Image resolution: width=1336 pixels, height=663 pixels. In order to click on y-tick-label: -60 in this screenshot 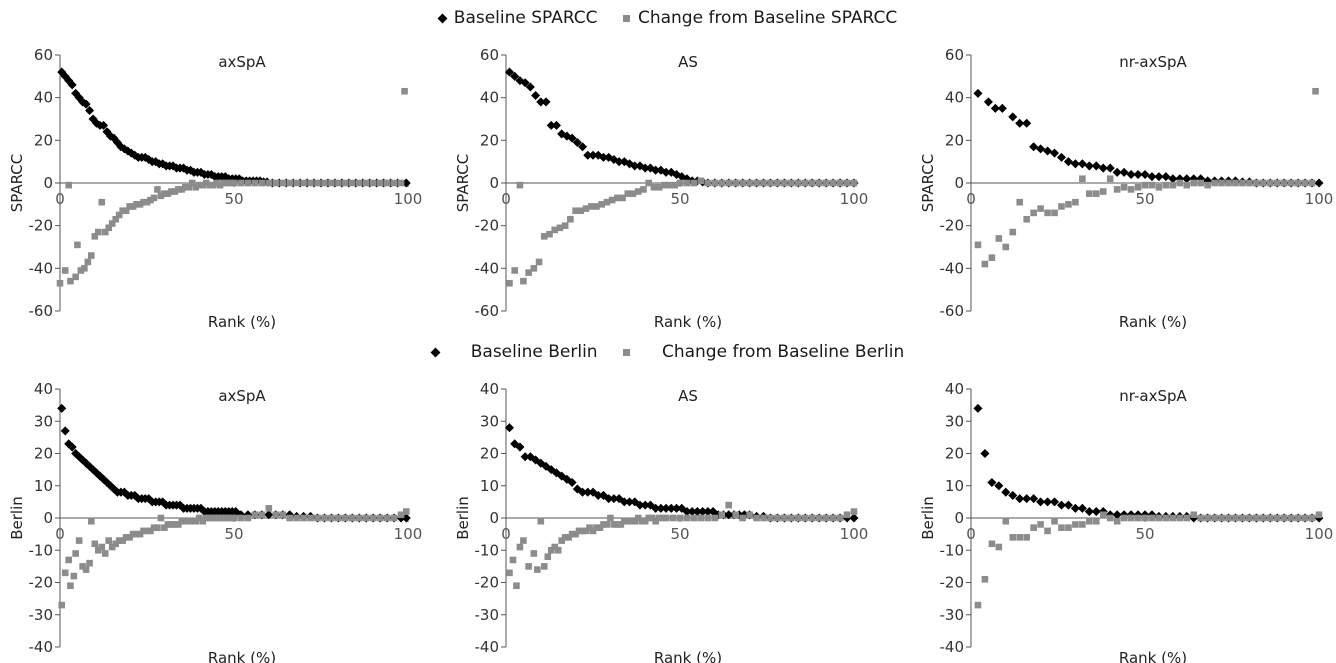, I will do `click(41, 311)`.